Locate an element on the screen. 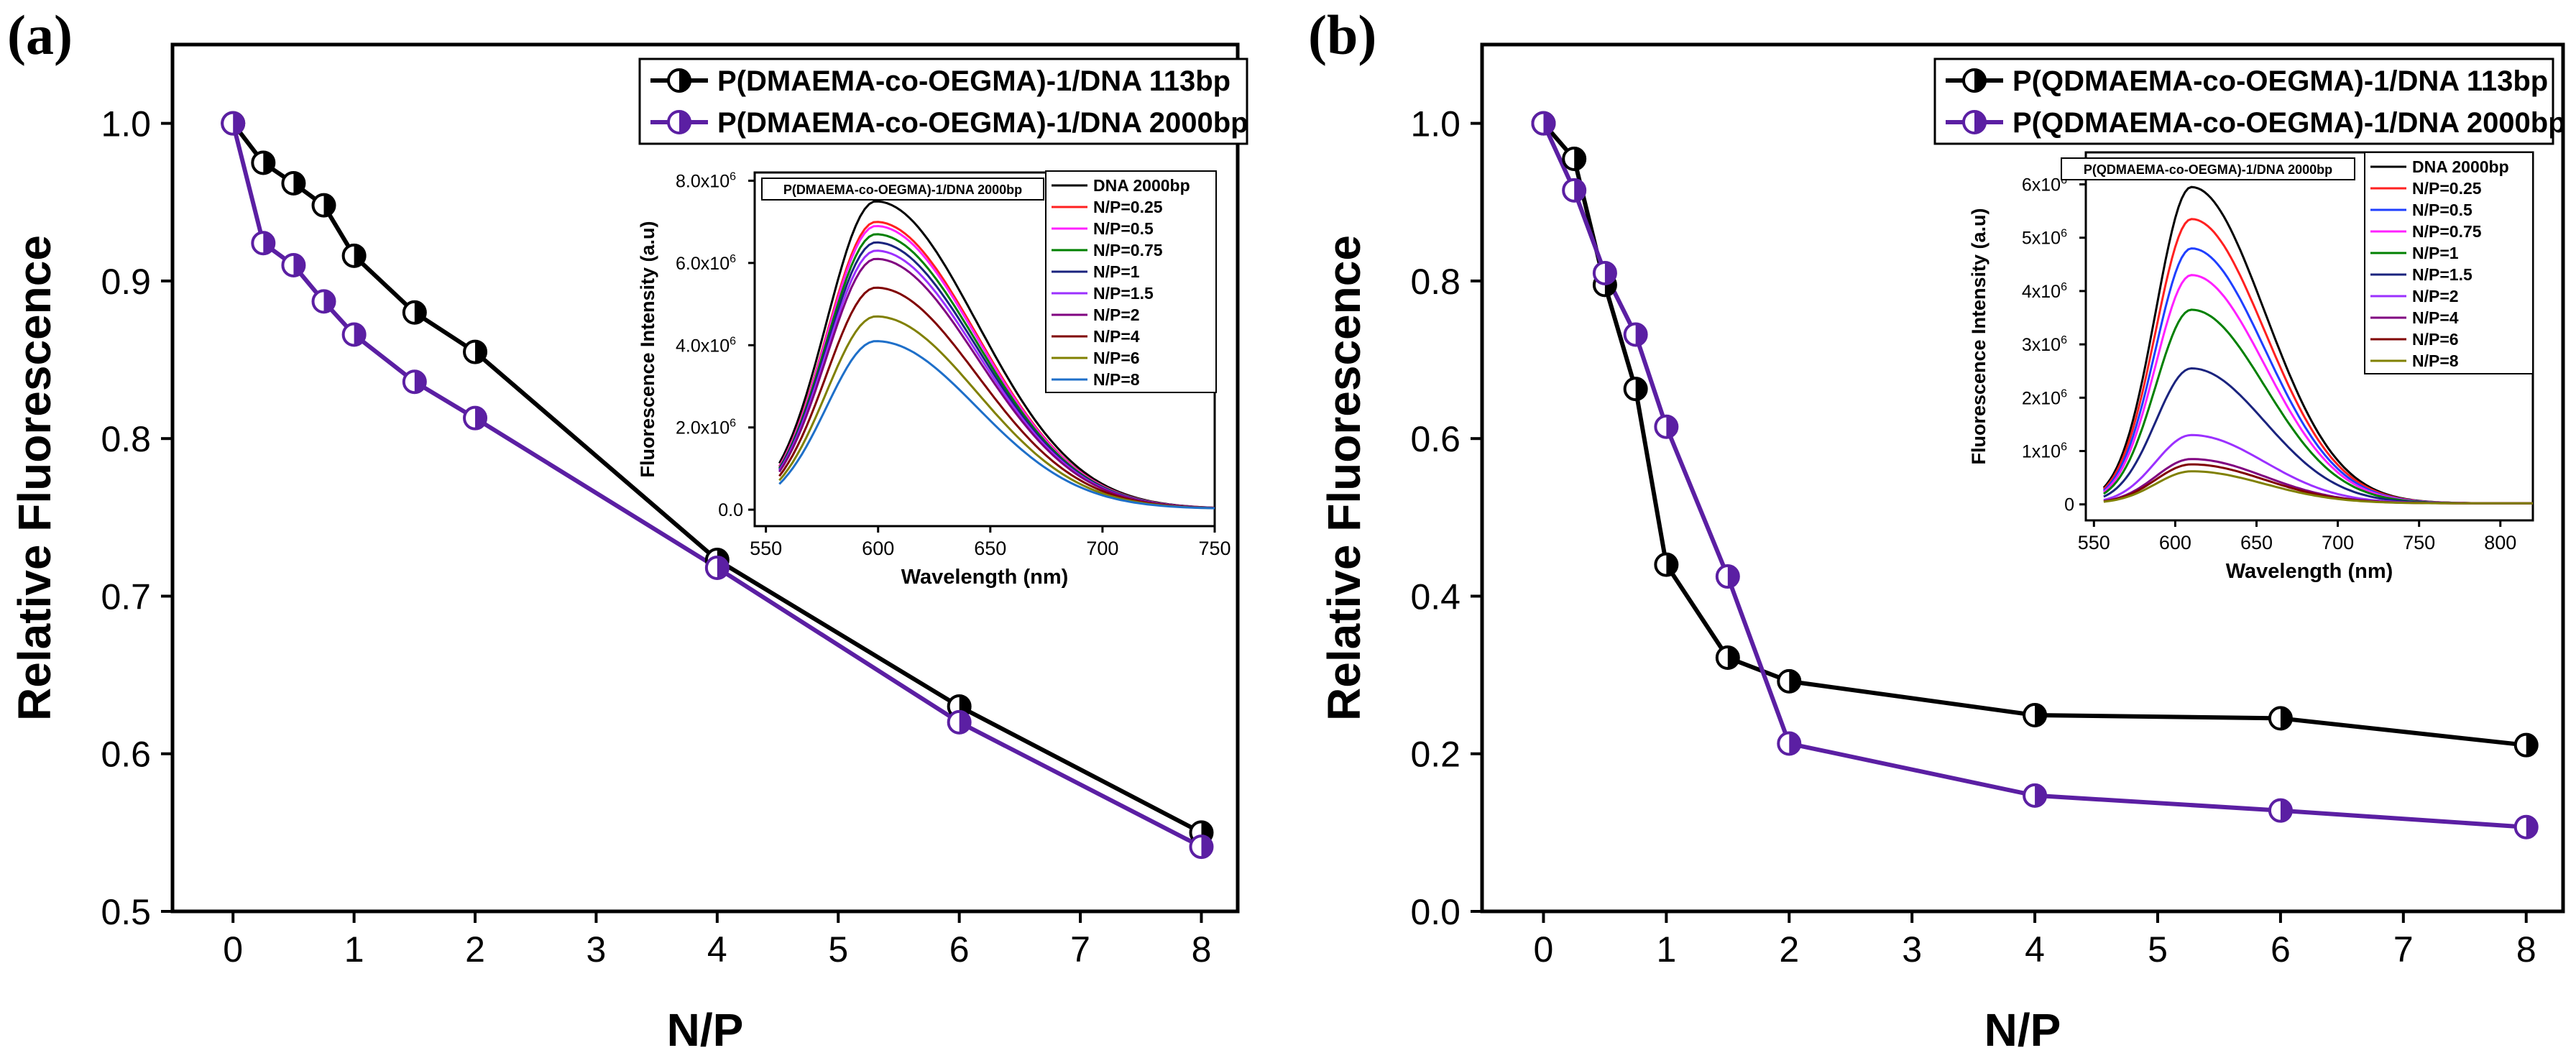  panel-b-inset-legend-label: N/P=0.25 is located at coordinates (2447, 188).